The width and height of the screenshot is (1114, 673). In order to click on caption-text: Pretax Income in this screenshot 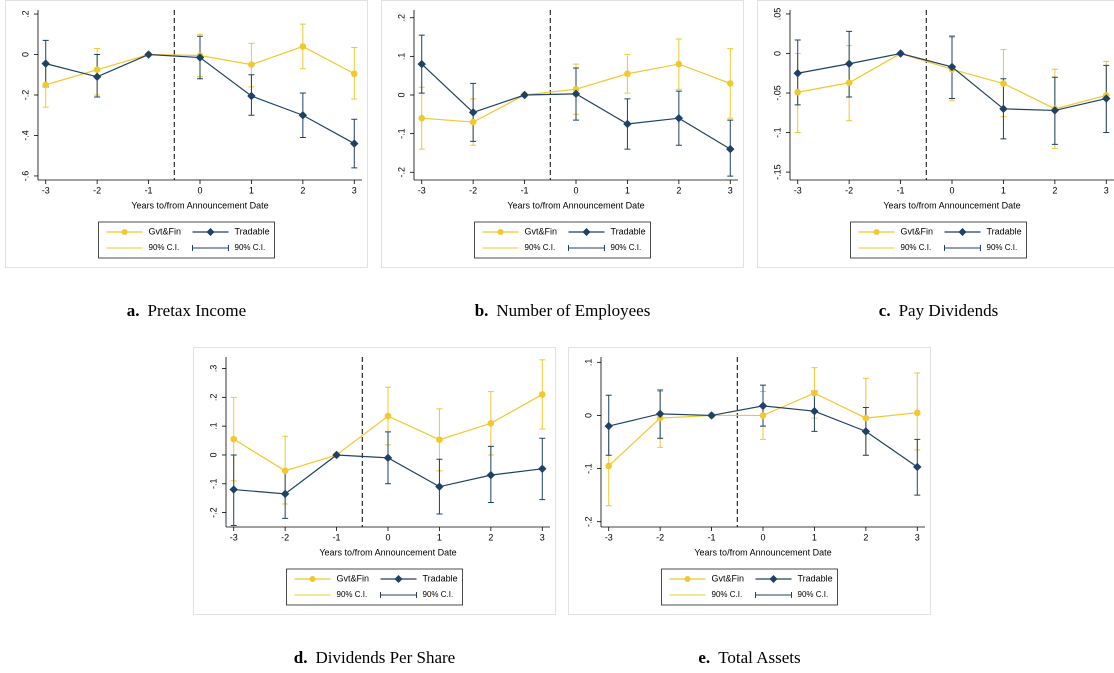, I will do `click(197, 310)`.